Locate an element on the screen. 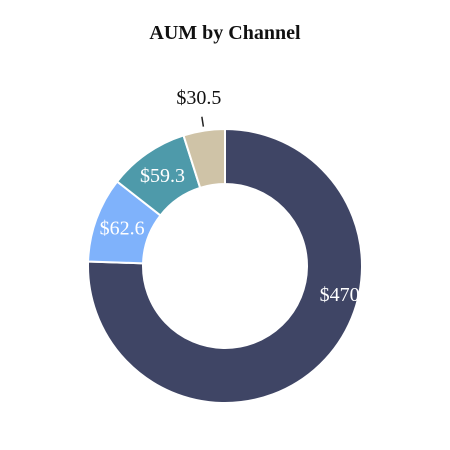 Image resolution: width=450 pixels, height=450 pixels. slice-label: $59.3 is located at coordinates (162, 176).